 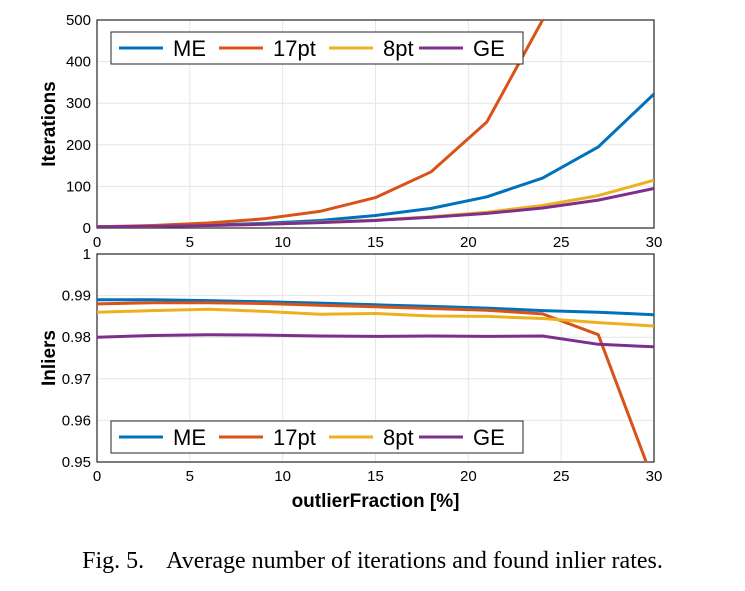 What do you see at coordinates (78, 62) in the screenshot?
I see `y-tick-label: 400` at bounding box center [78, 62].